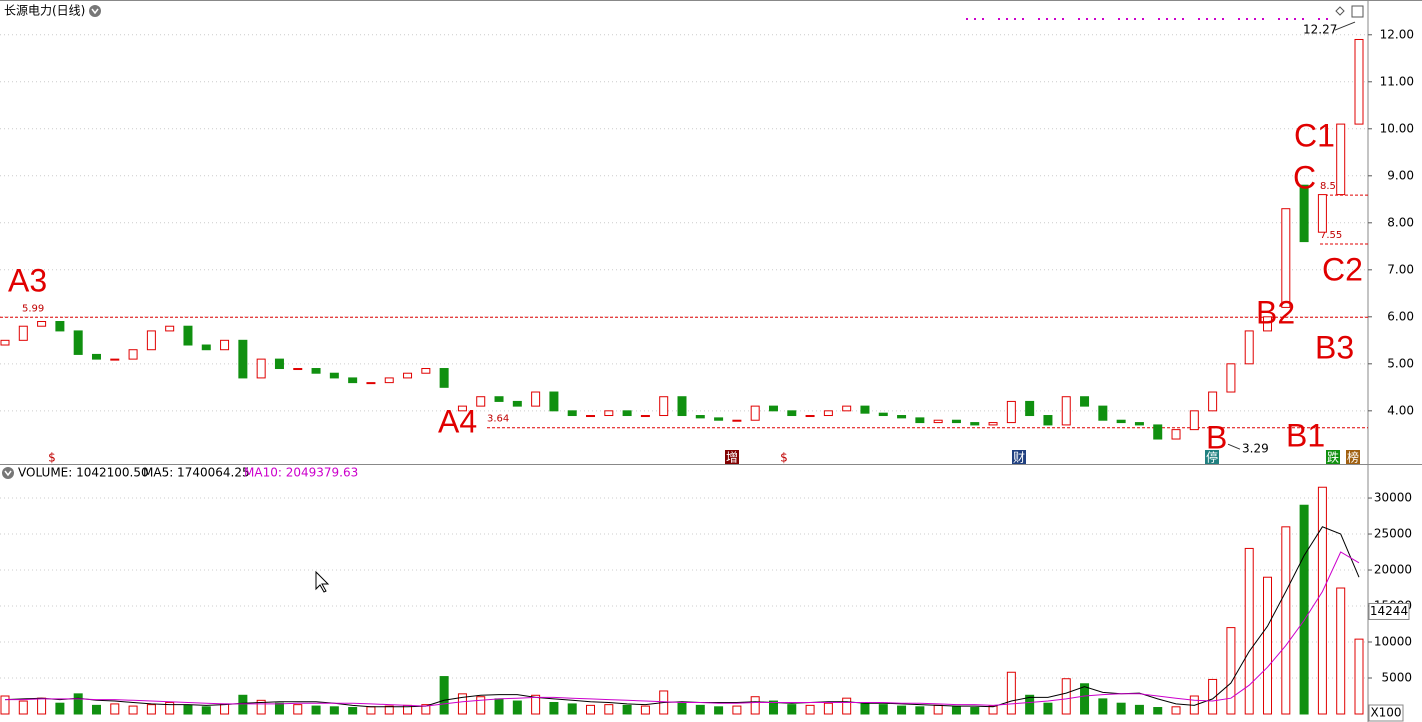 The width and height of the screenshot is (1422, 722). Describe the element at coordinates (1255, 449) in the screenshot. I see `extreme-label: 3.29` at that location.